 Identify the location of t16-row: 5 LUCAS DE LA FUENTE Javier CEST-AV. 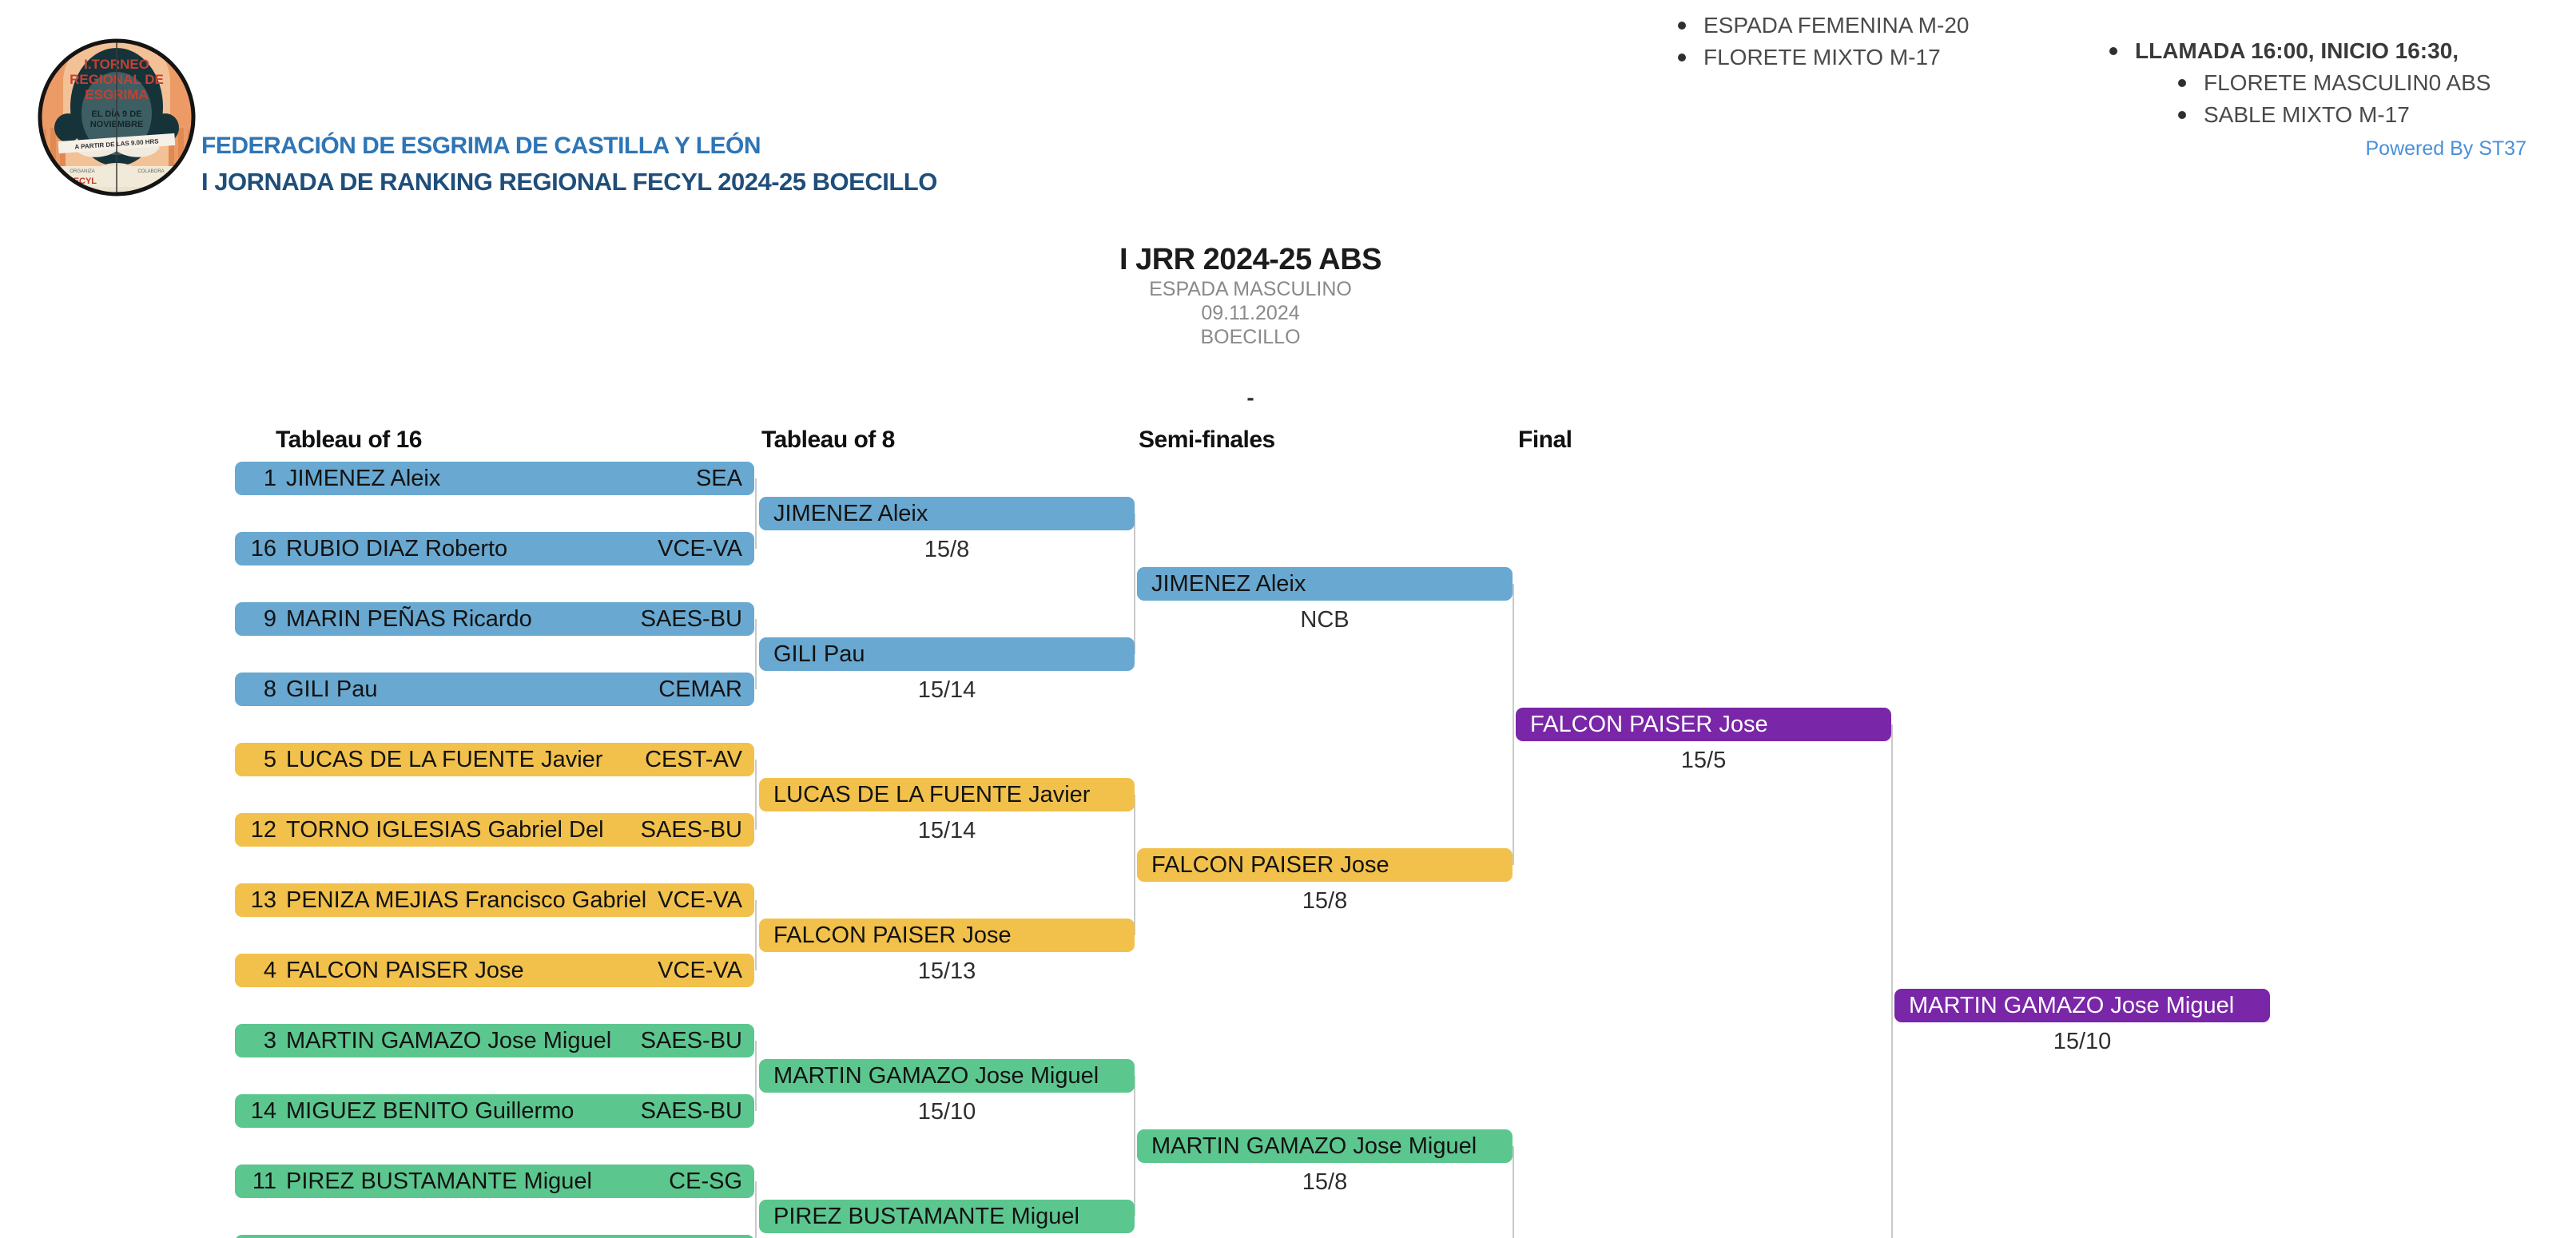
(494, 759).